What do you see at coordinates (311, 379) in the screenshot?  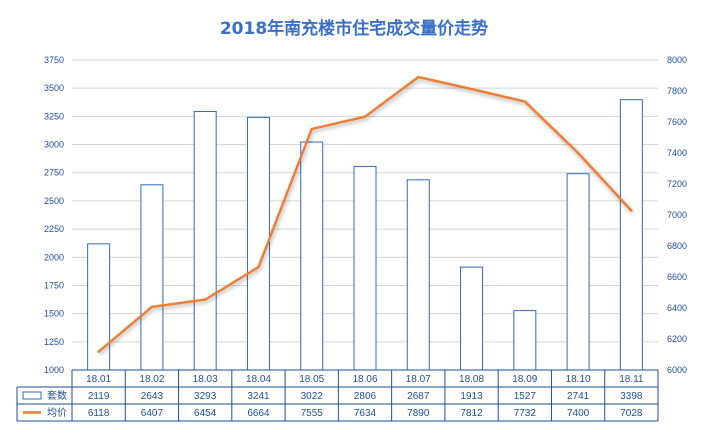 I see `category-label: 18.05` at bounding box center [311, 379].